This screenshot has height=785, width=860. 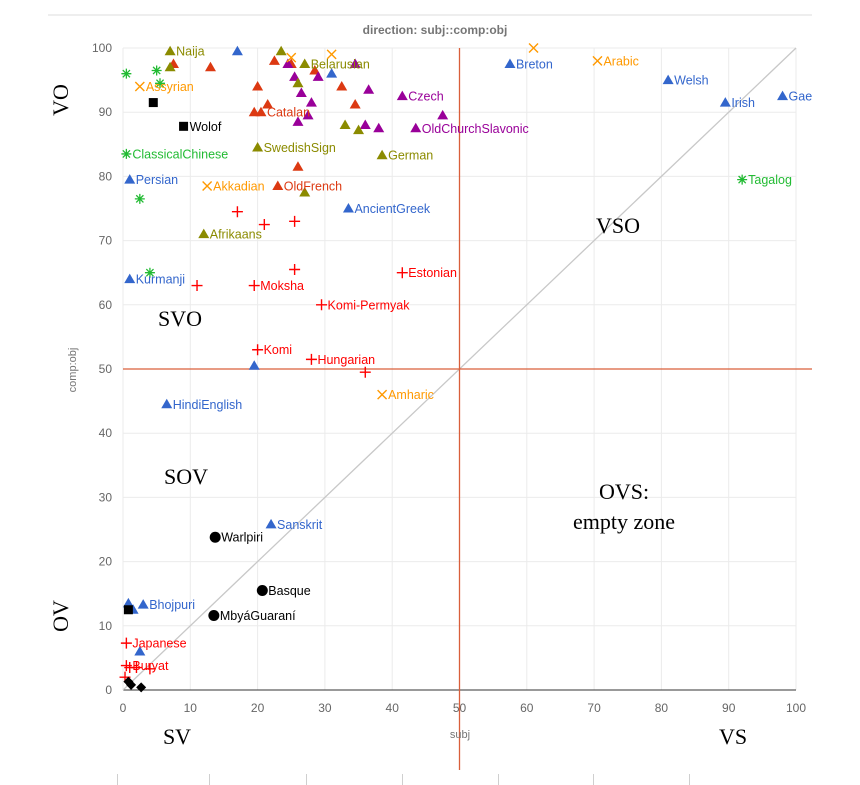 I want to click on point-label: Naija, so click(x=190, y=52).